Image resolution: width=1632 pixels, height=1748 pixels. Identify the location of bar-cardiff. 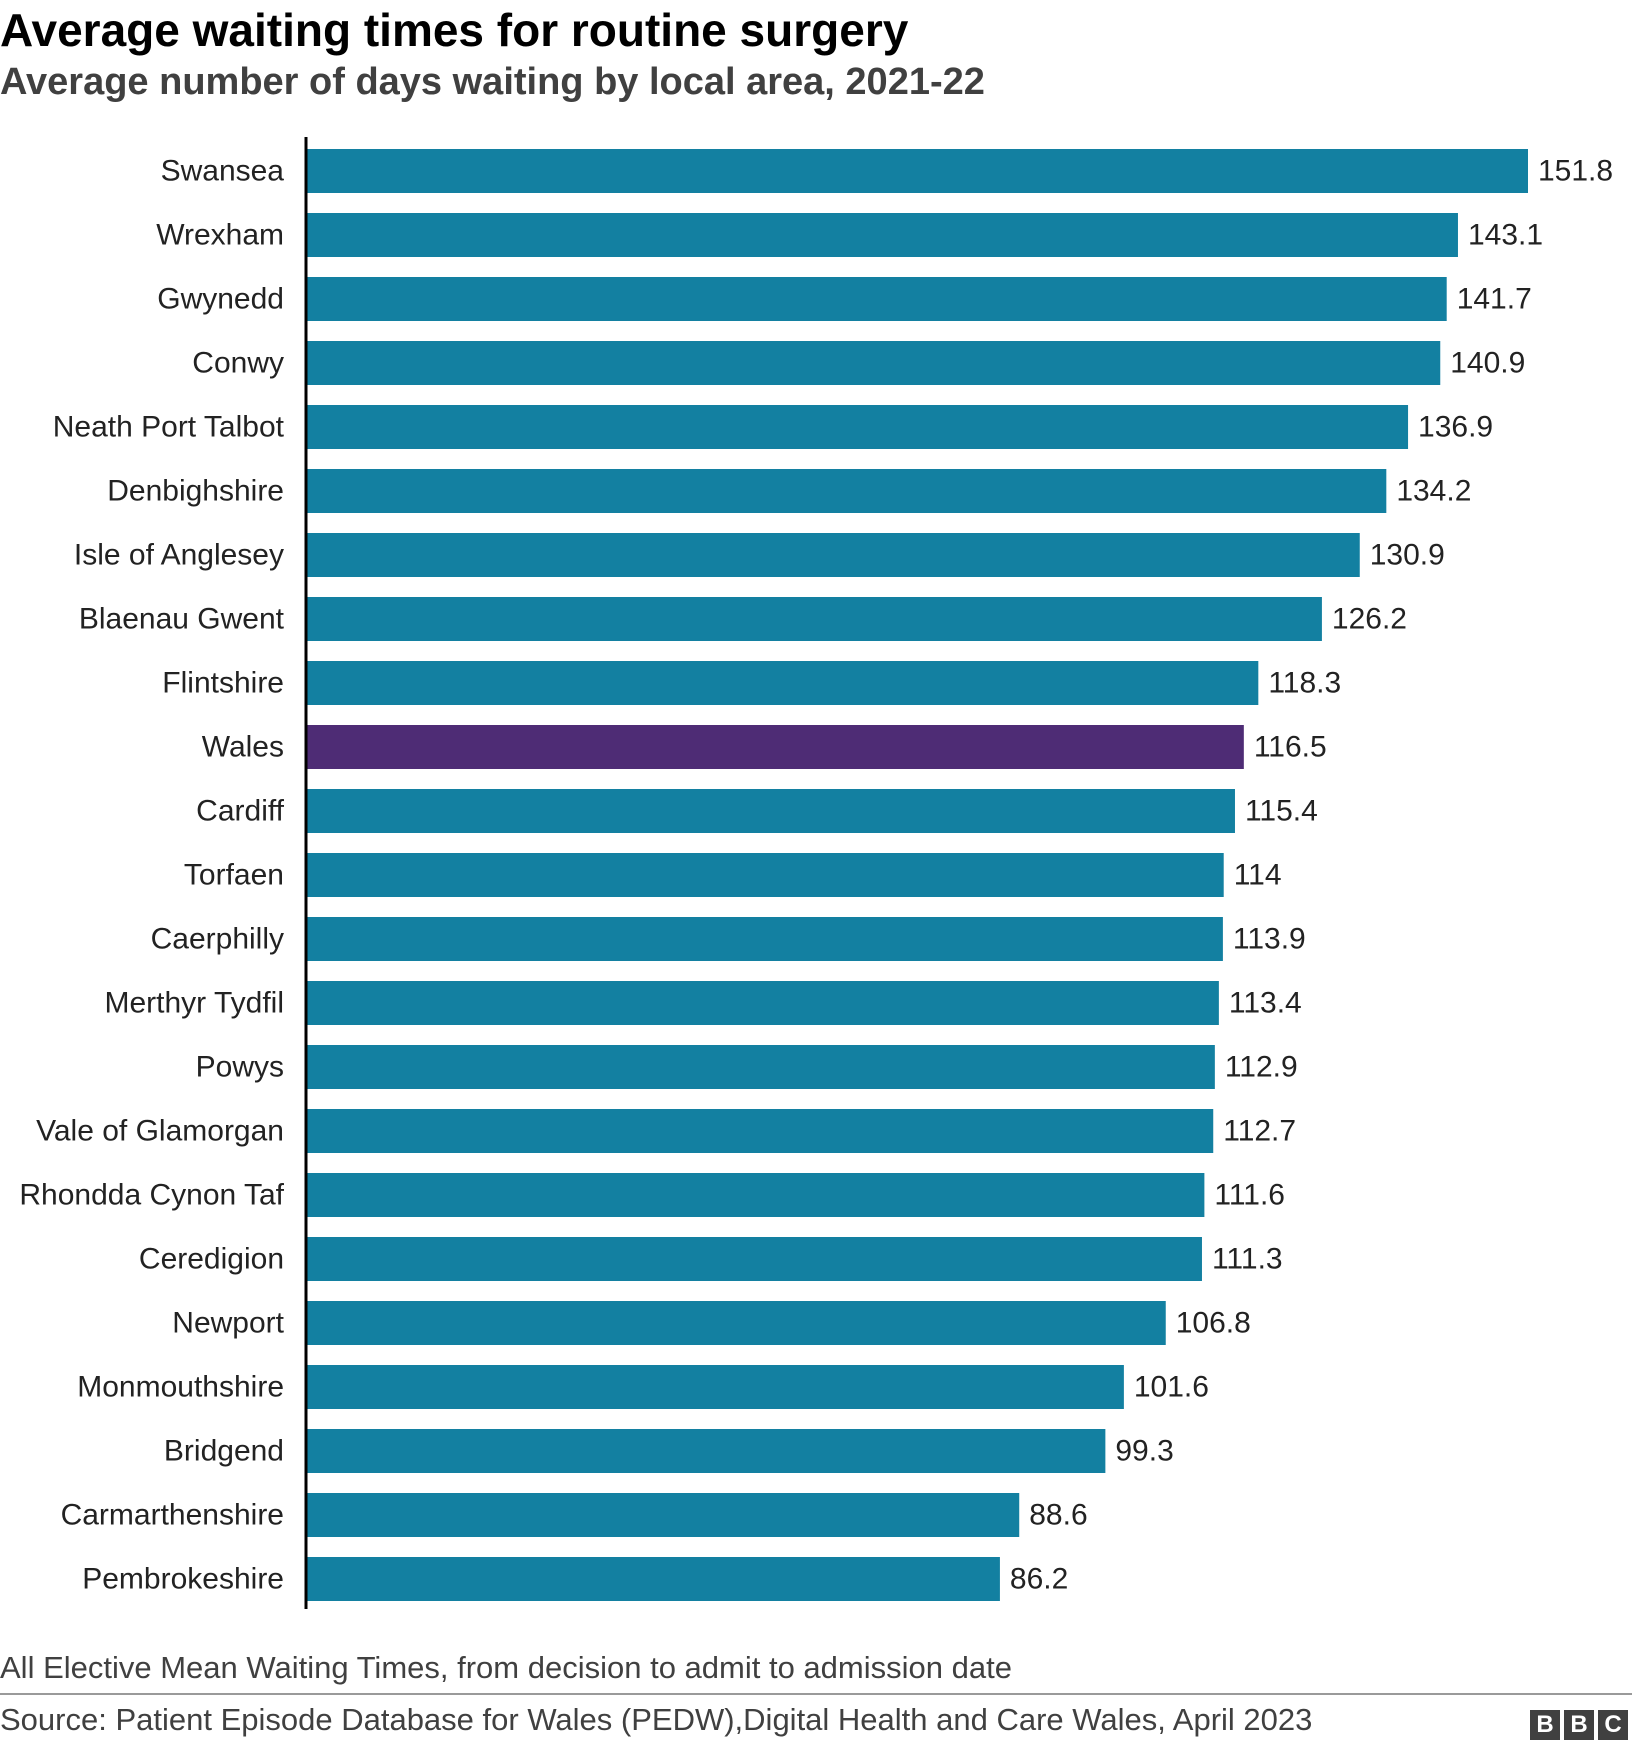
(770, 811).